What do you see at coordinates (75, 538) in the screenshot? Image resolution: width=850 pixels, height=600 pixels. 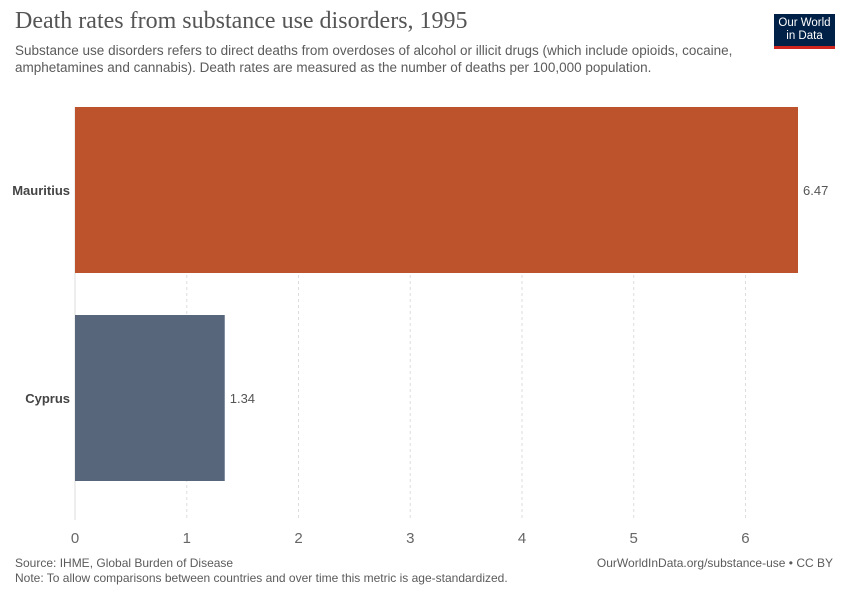 I see `x-tick-label: 0` at bounding box center [75, 538].